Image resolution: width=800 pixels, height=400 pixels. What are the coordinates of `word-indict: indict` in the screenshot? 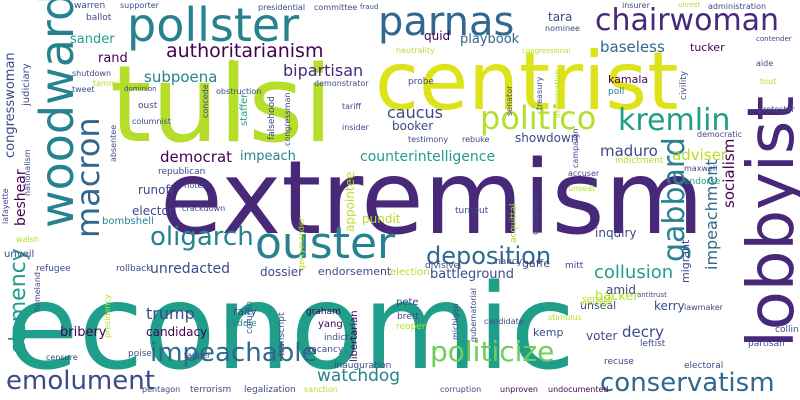 It's located at (336, 338).